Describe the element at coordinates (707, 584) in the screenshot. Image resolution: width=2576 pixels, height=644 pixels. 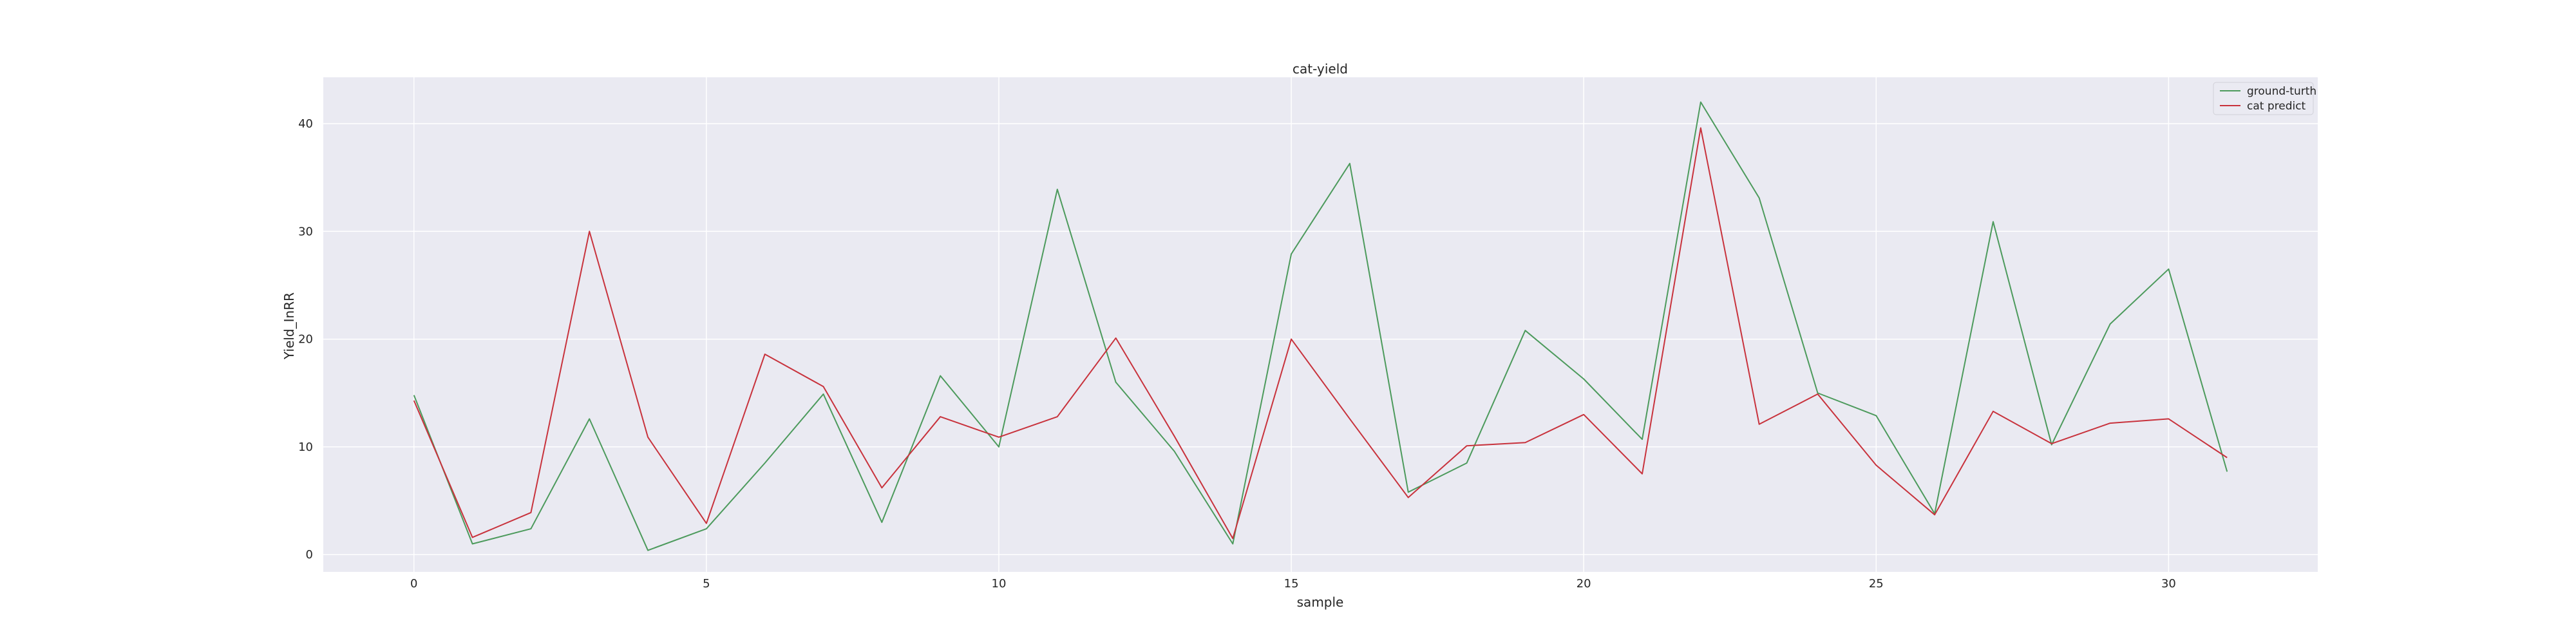
I see `x-tick-label: 5` at that location.